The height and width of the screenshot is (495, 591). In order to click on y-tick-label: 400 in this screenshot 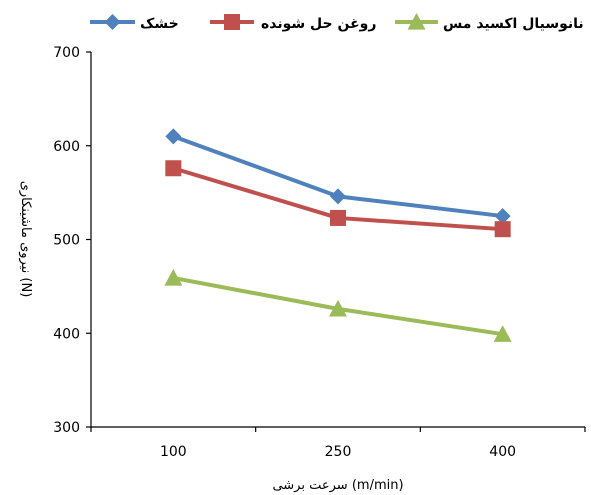, I will do `click(66, 334)`.